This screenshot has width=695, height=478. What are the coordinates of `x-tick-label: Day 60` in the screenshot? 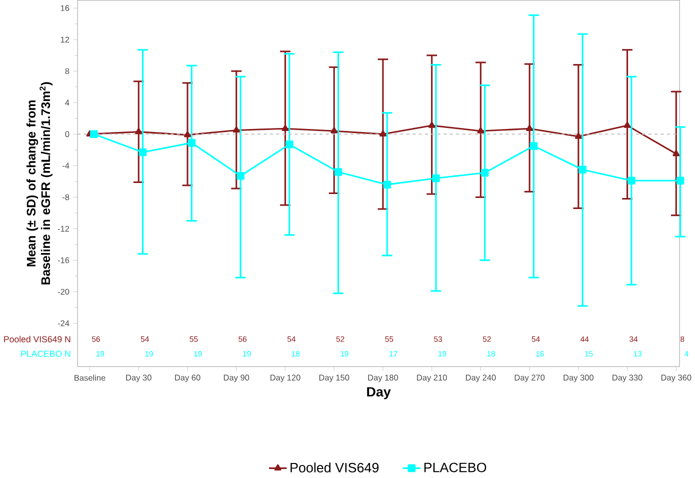 It's located at (187, 378).